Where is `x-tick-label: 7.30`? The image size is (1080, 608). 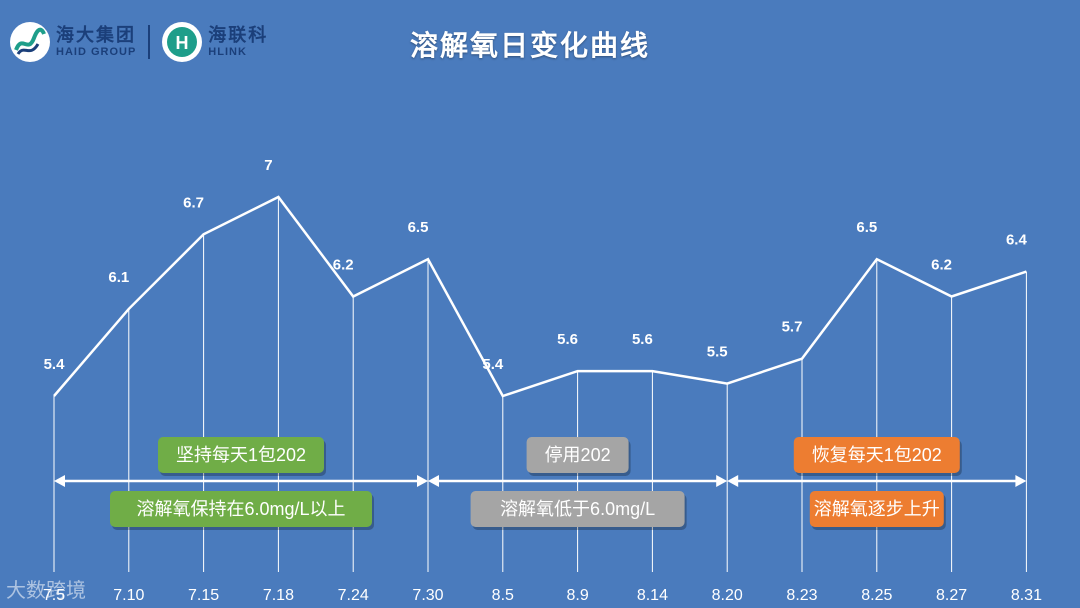
x-tick-label: 7.30 is located at coordinates (427, 595).